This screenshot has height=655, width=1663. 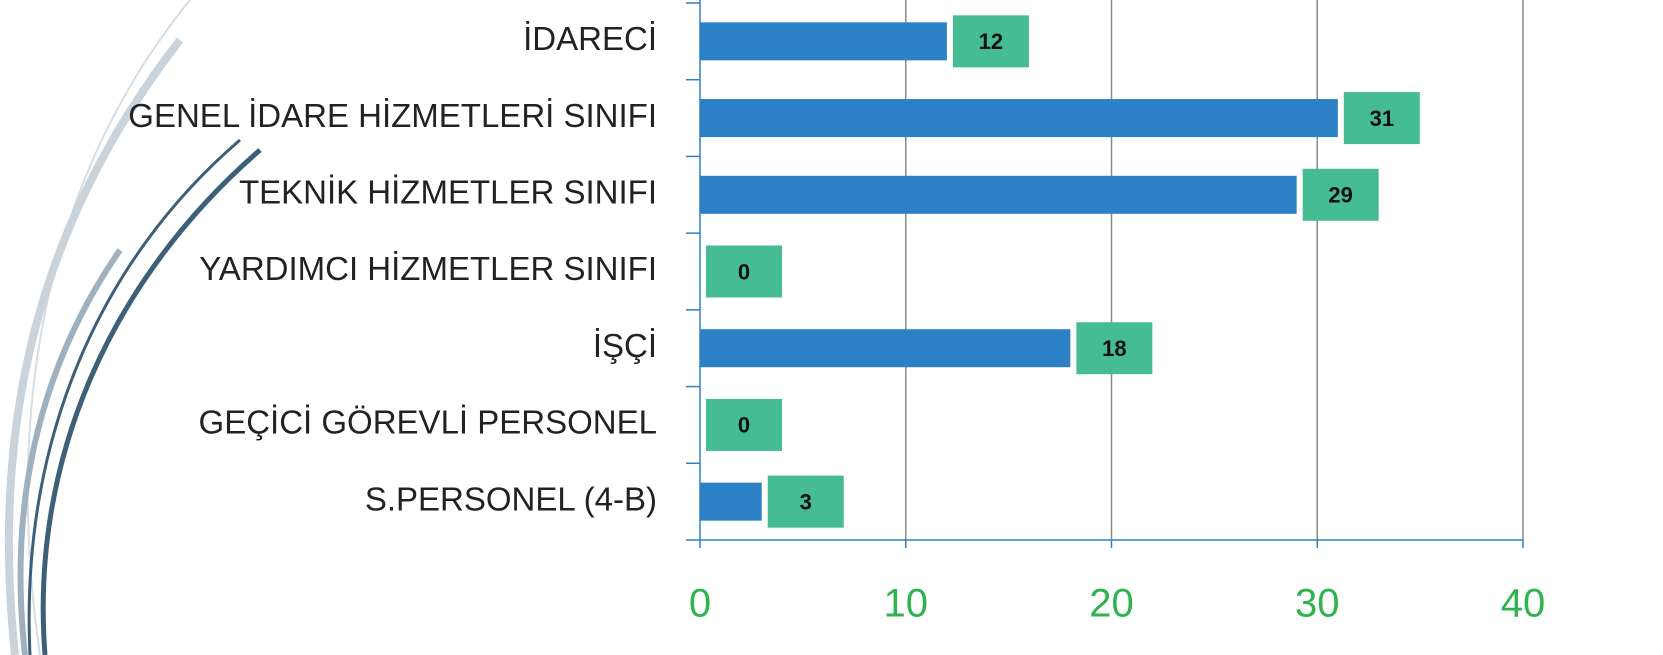 I want to click on y-tick-label: GENEL İDARE HİZMETLERİ SINIFI, so click(x=392, y=115).